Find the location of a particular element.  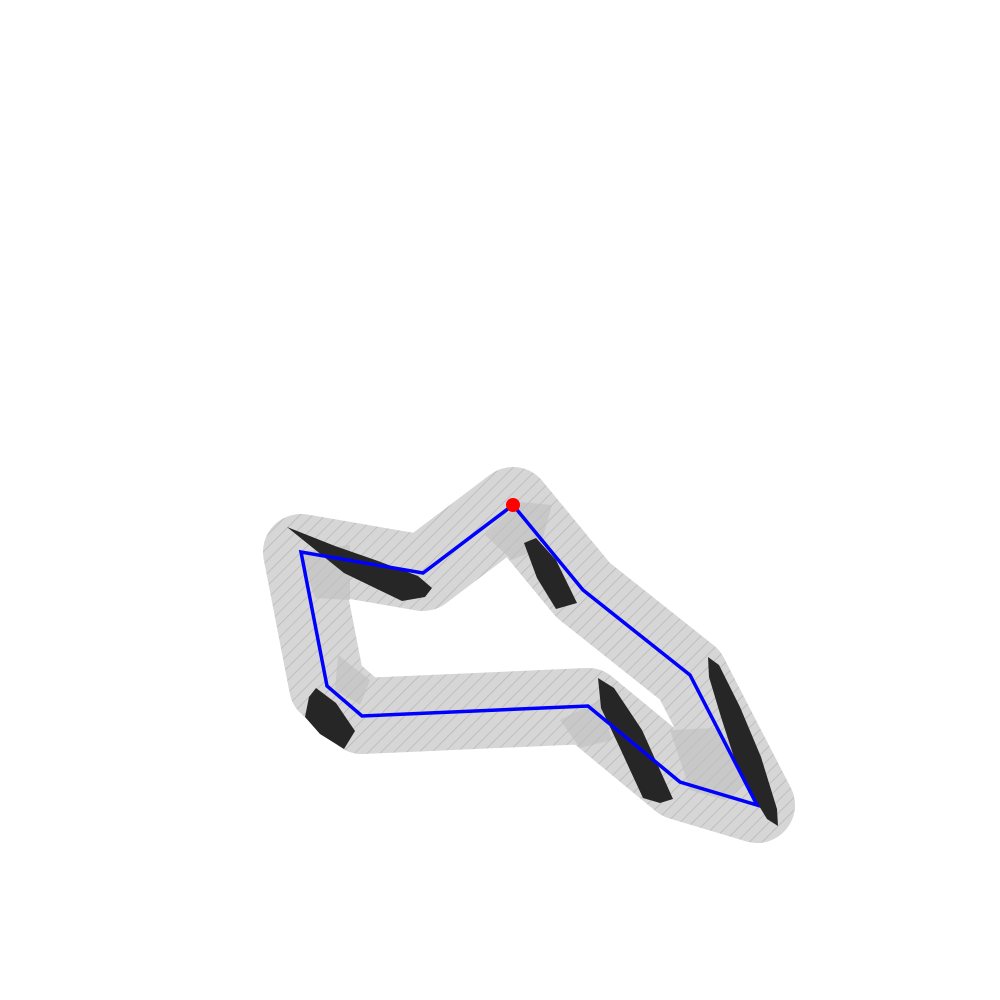

start-dot-icon is located at coordinates (513, 505).